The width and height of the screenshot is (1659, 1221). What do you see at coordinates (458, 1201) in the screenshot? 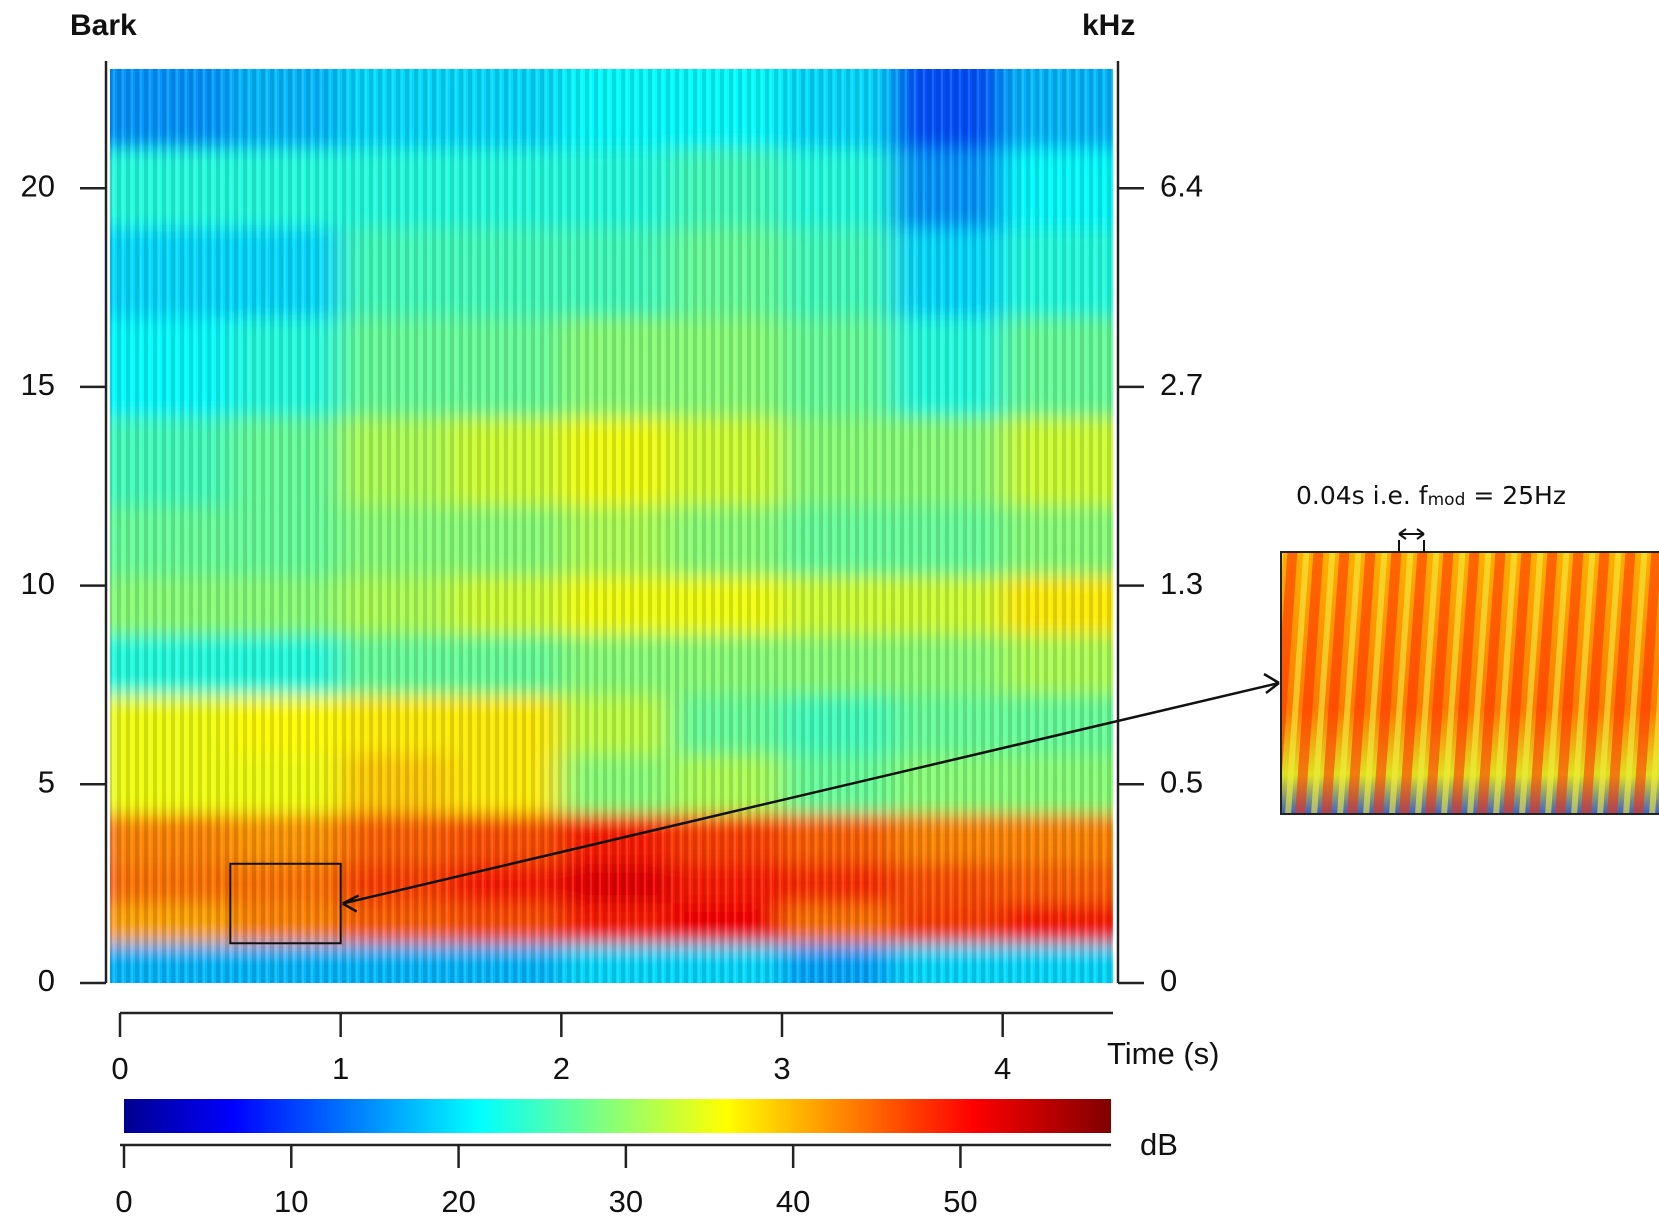
I see `colorbar-tick-label: 20` at bounding box center [458, 1201].